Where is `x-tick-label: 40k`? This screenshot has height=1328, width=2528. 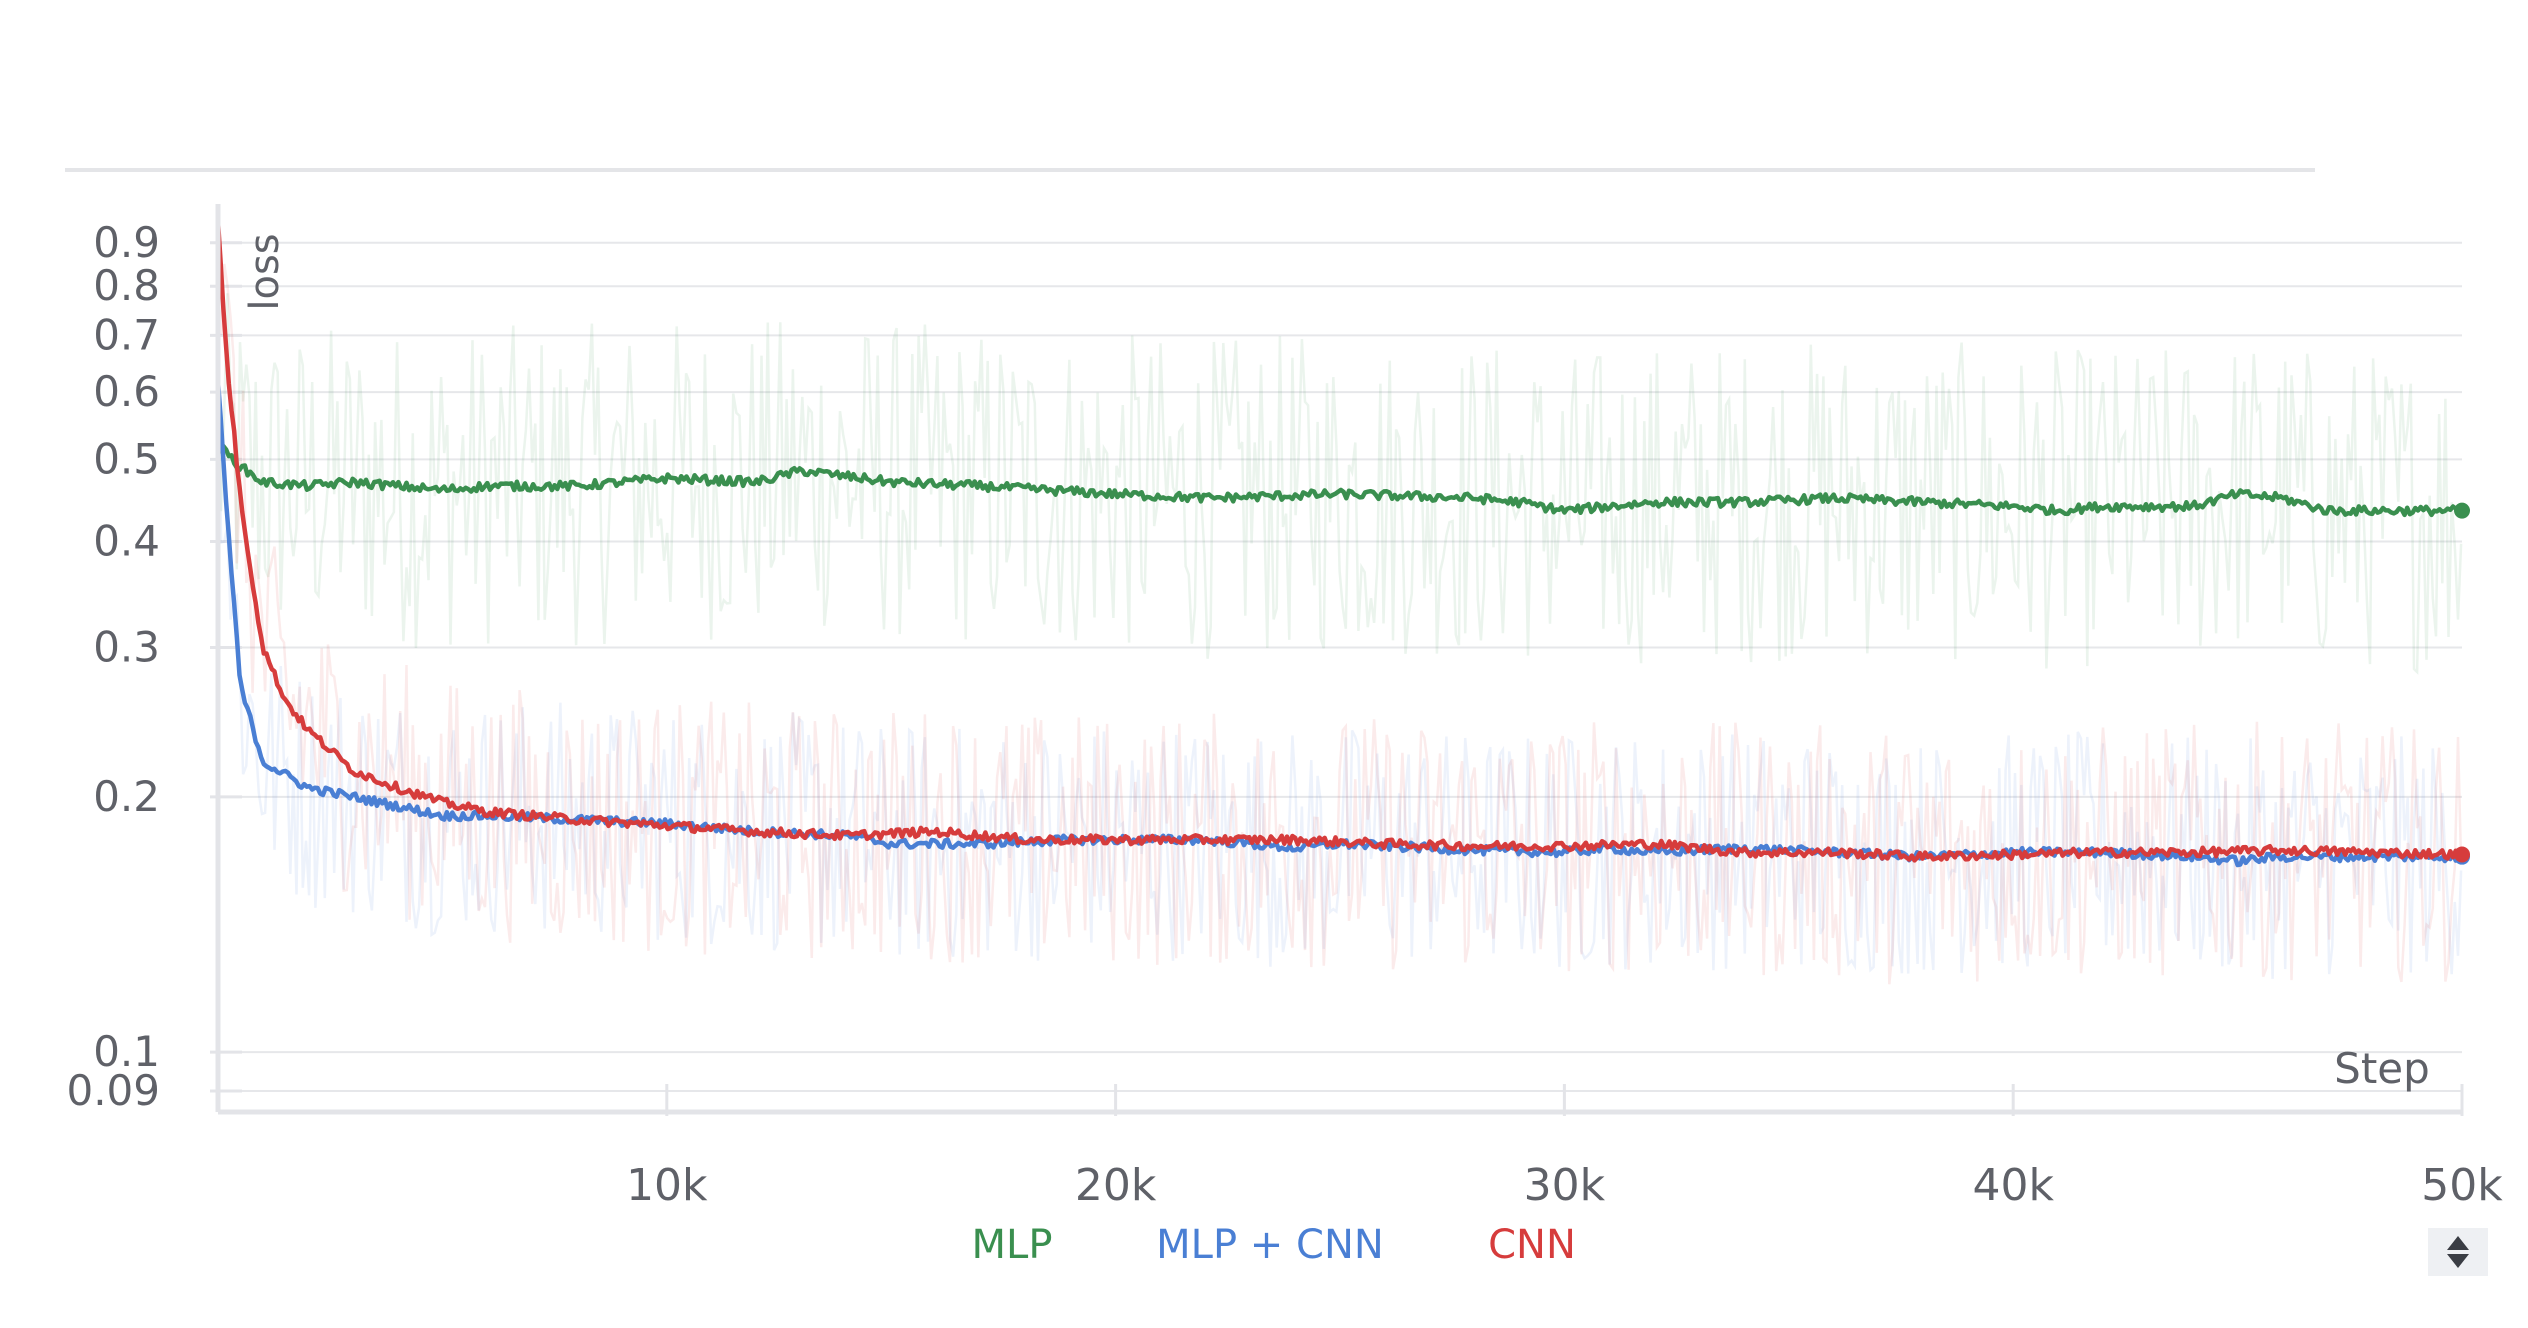 x-tick-label: 40k is located at coordinates (2013, 1185).